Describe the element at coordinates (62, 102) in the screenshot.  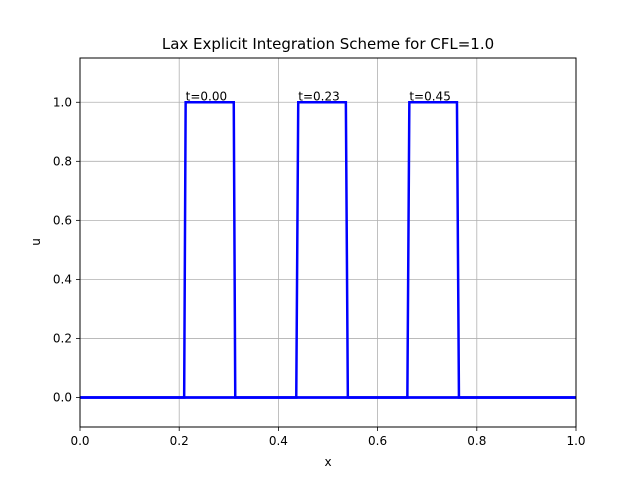
I see `y-tick-label: 1.0` at that location.